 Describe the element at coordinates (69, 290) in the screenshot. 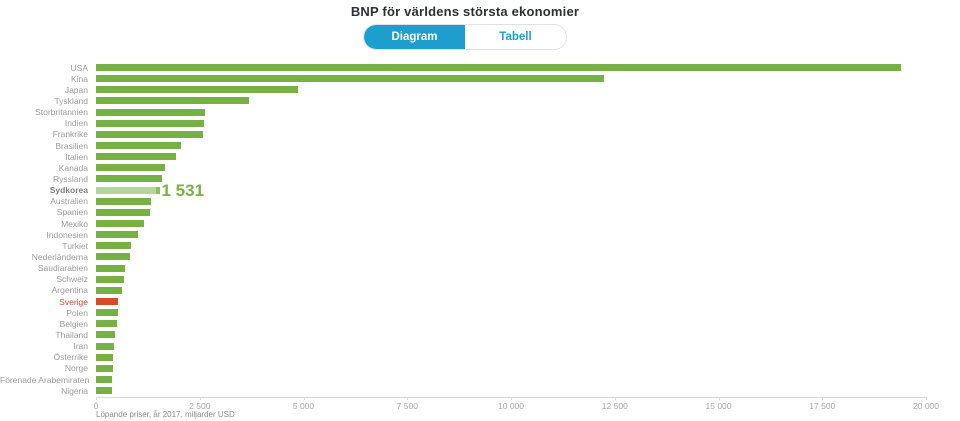

I see `category-label: Argentina` at that location.